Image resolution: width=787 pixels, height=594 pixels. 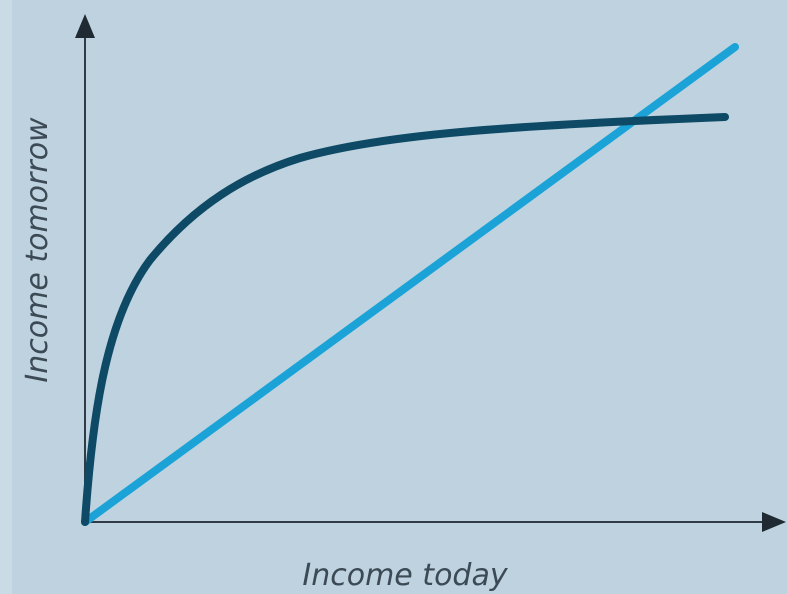 What do you see at coordinates (6, 297) in the screenshot?
I see `left-edge` at bounding box center [6, 297].